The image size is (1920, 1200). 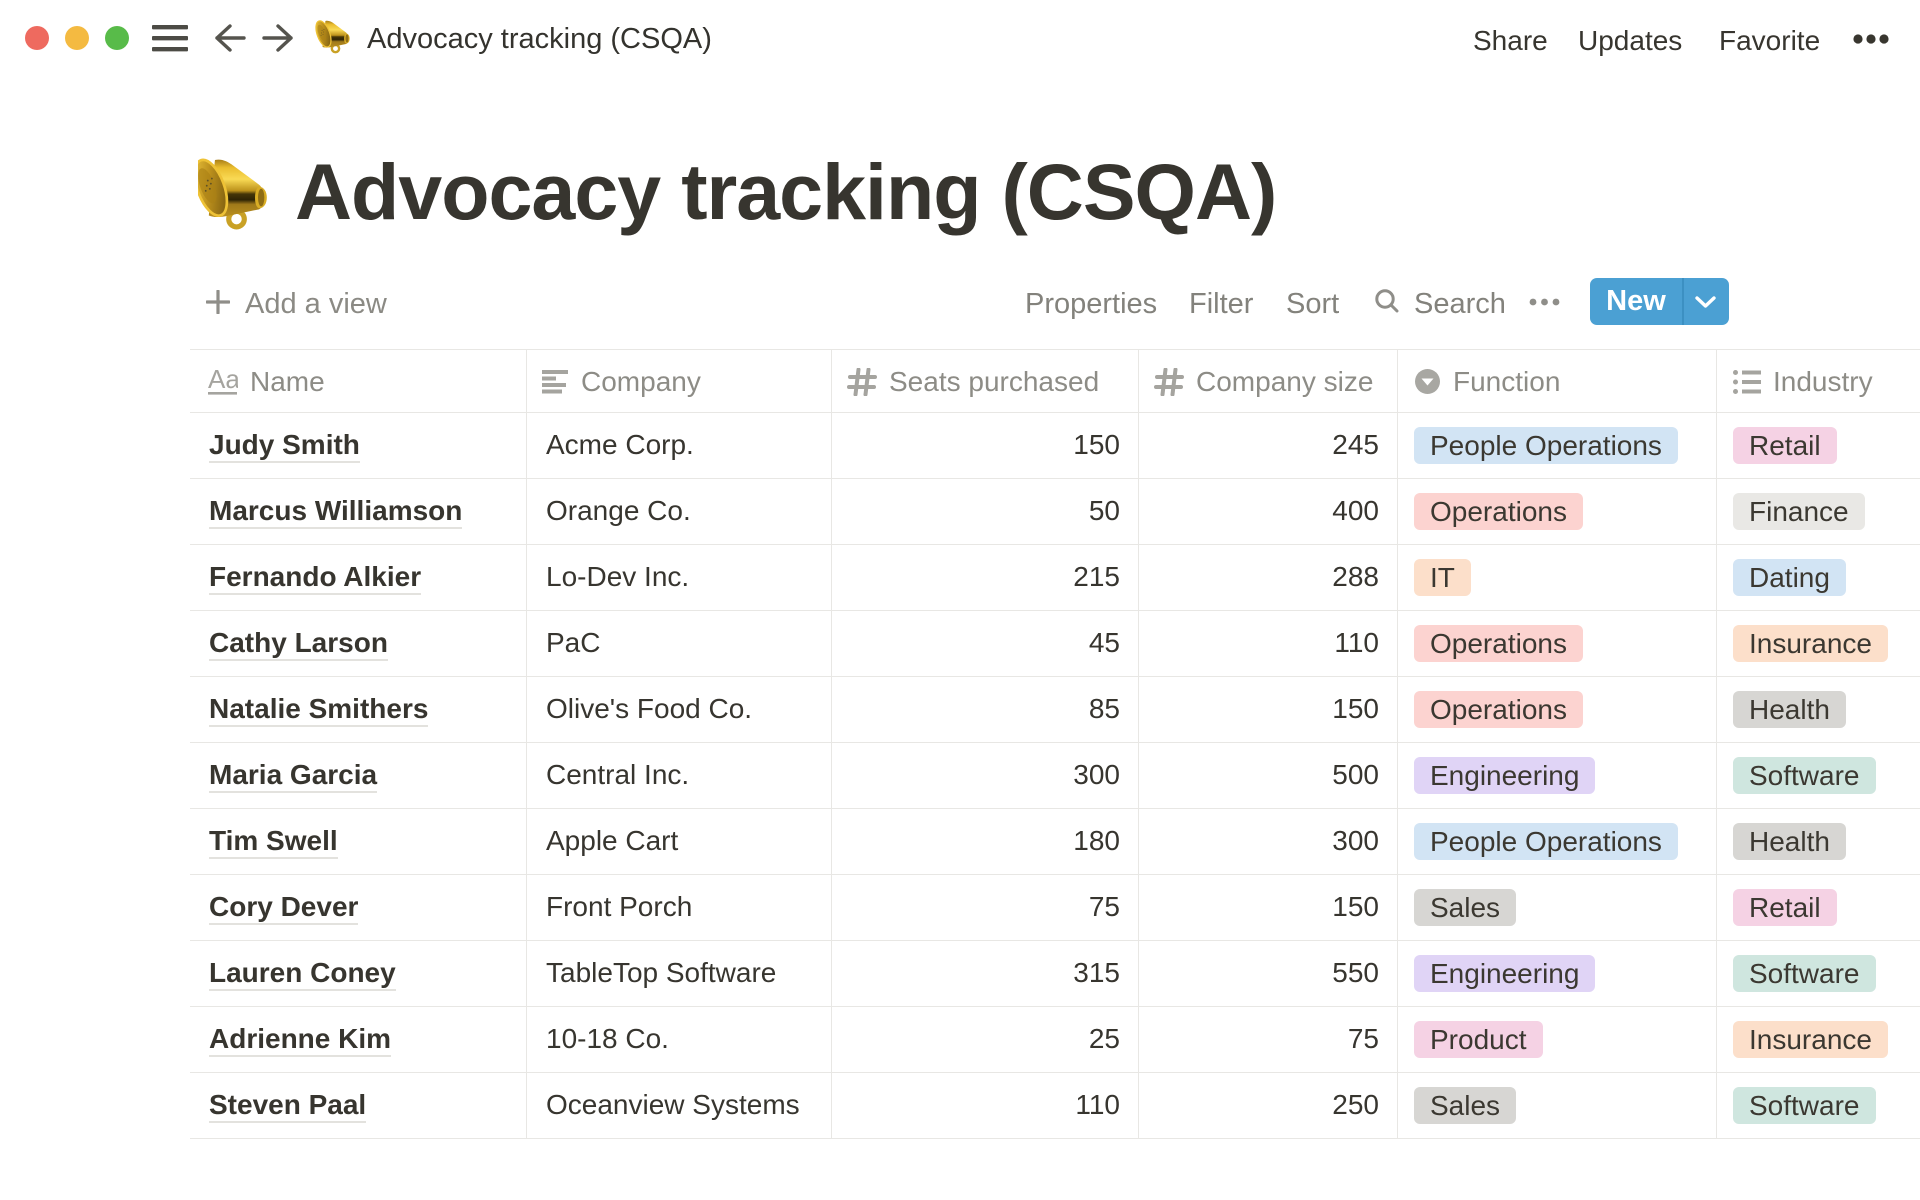 What do you see at coordinates (223, 380) in the screenshot?
I see `svg-text: Aa` at bounding box center [223, 380].